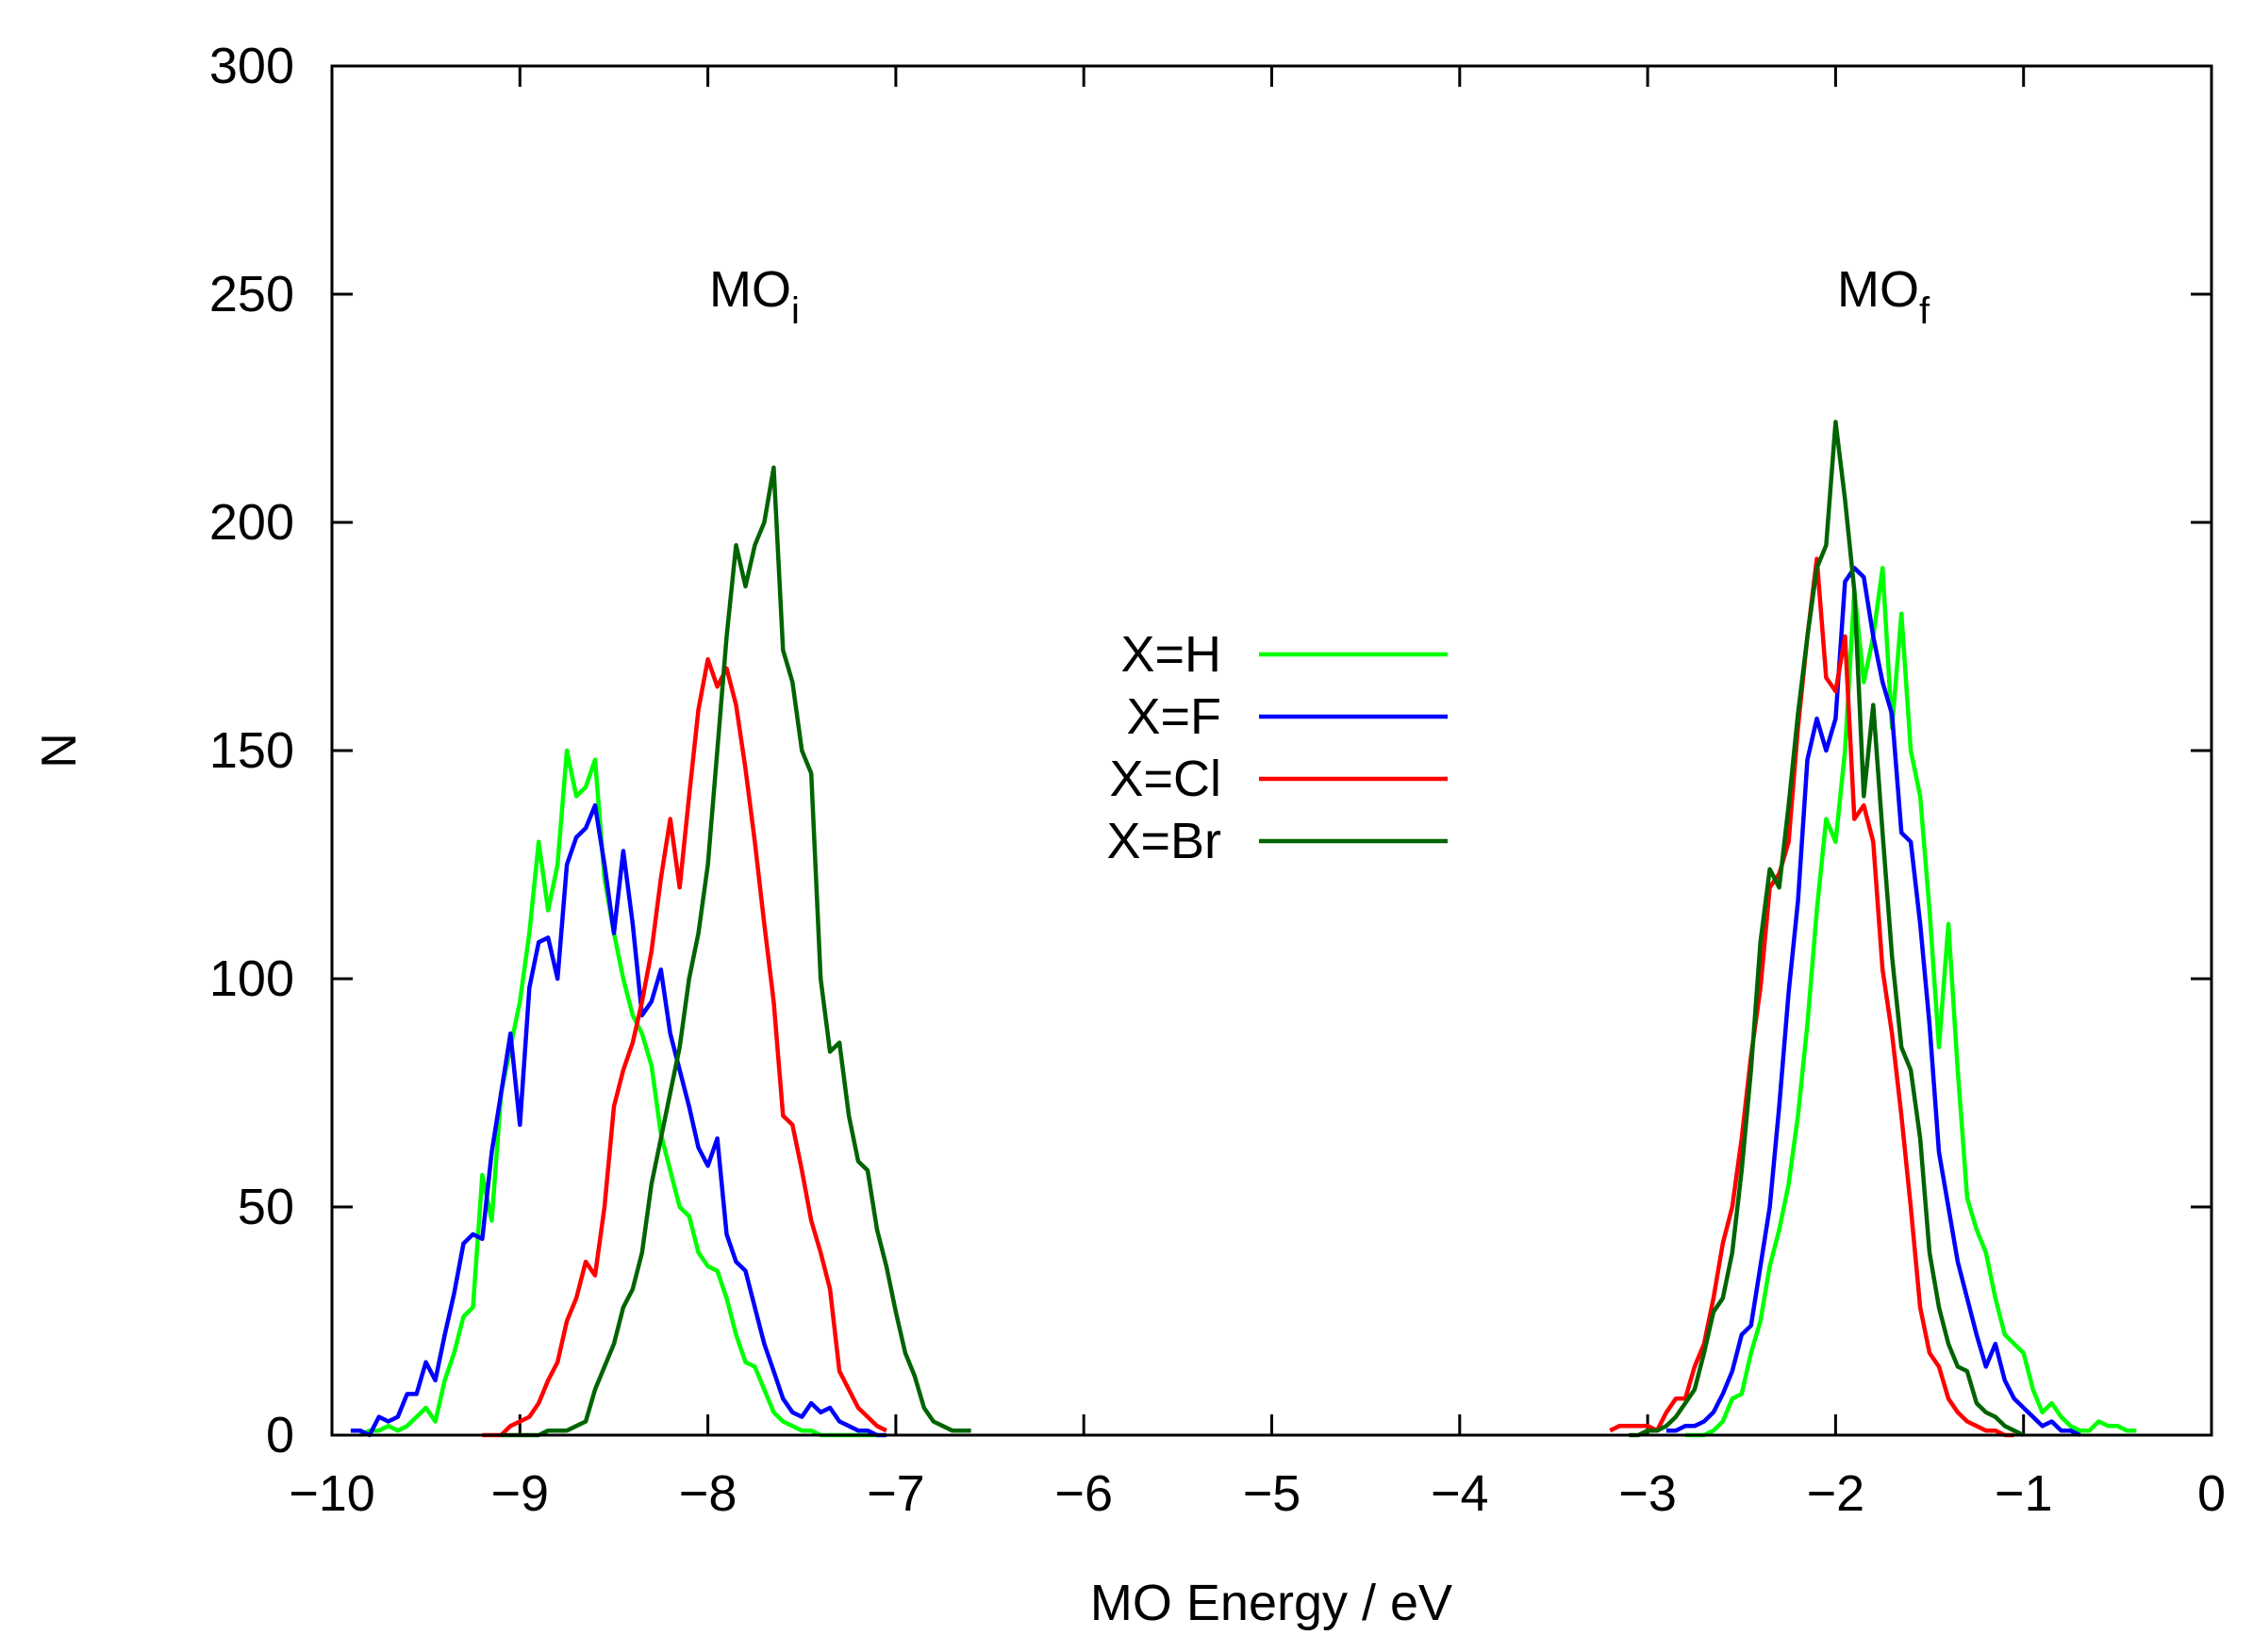 This screenshot has width=2253, height=1652. I want to click on annotation-mo-initial-sub: i, so click(795, 311).